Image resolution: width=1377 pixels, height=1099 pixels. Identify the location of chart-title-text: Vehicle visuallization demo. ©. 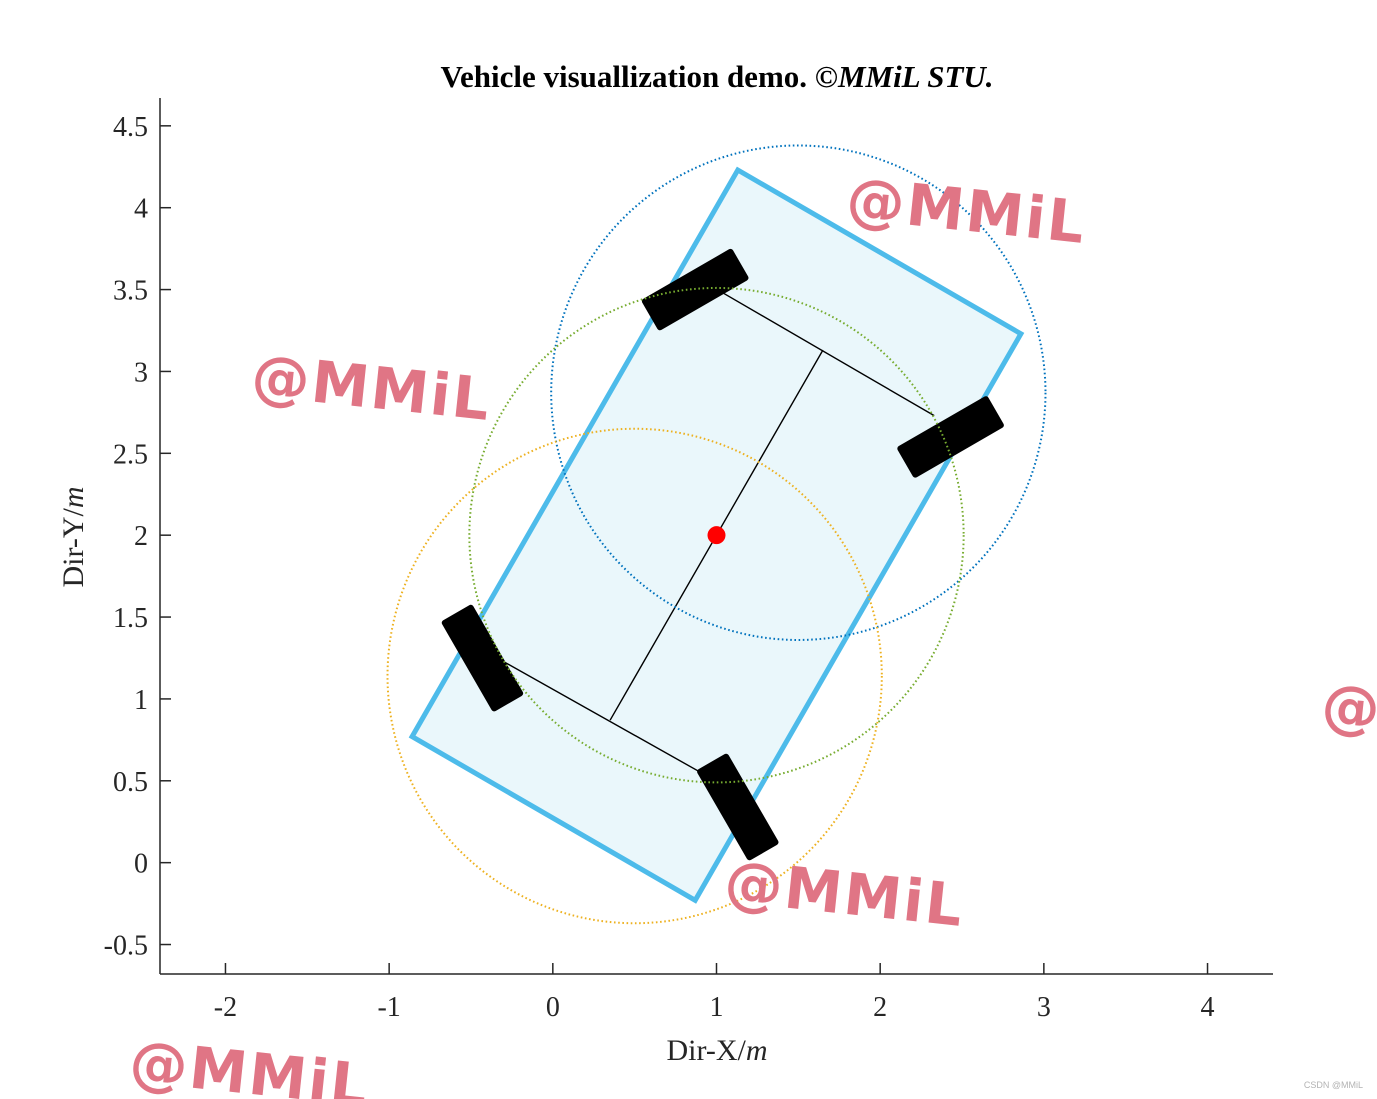
(638, 76).